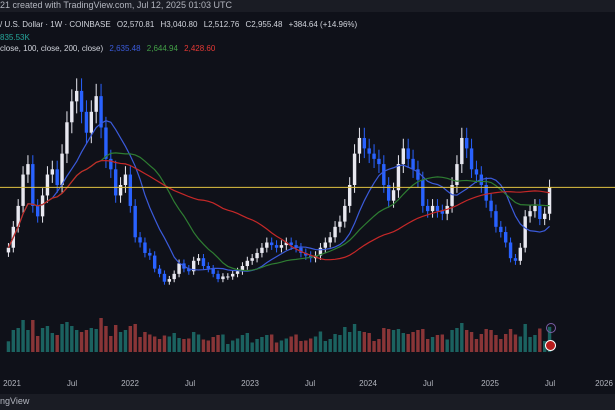 The image size is (615, 410). Describe the element at coordinates (550, 345) in the screenshot. I see `flag-icon` at that location.